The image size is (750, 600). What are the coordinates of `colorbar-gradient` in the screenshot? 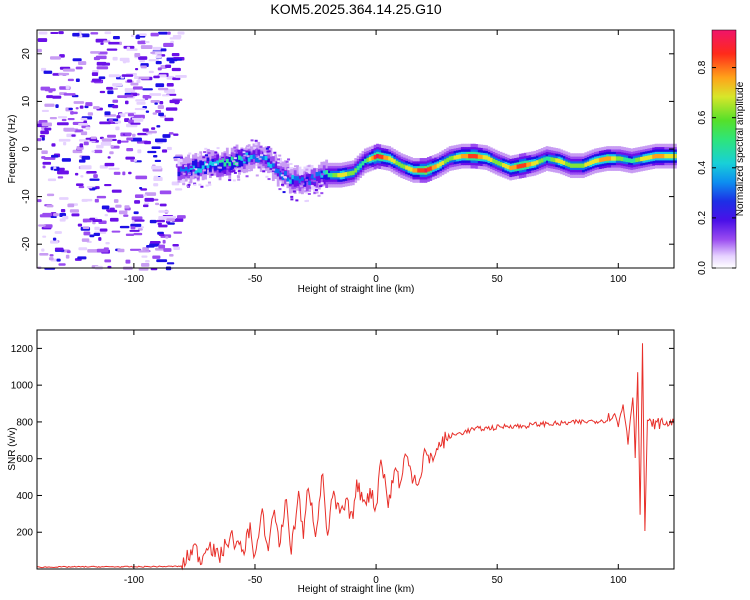 It's located at (724, 149).